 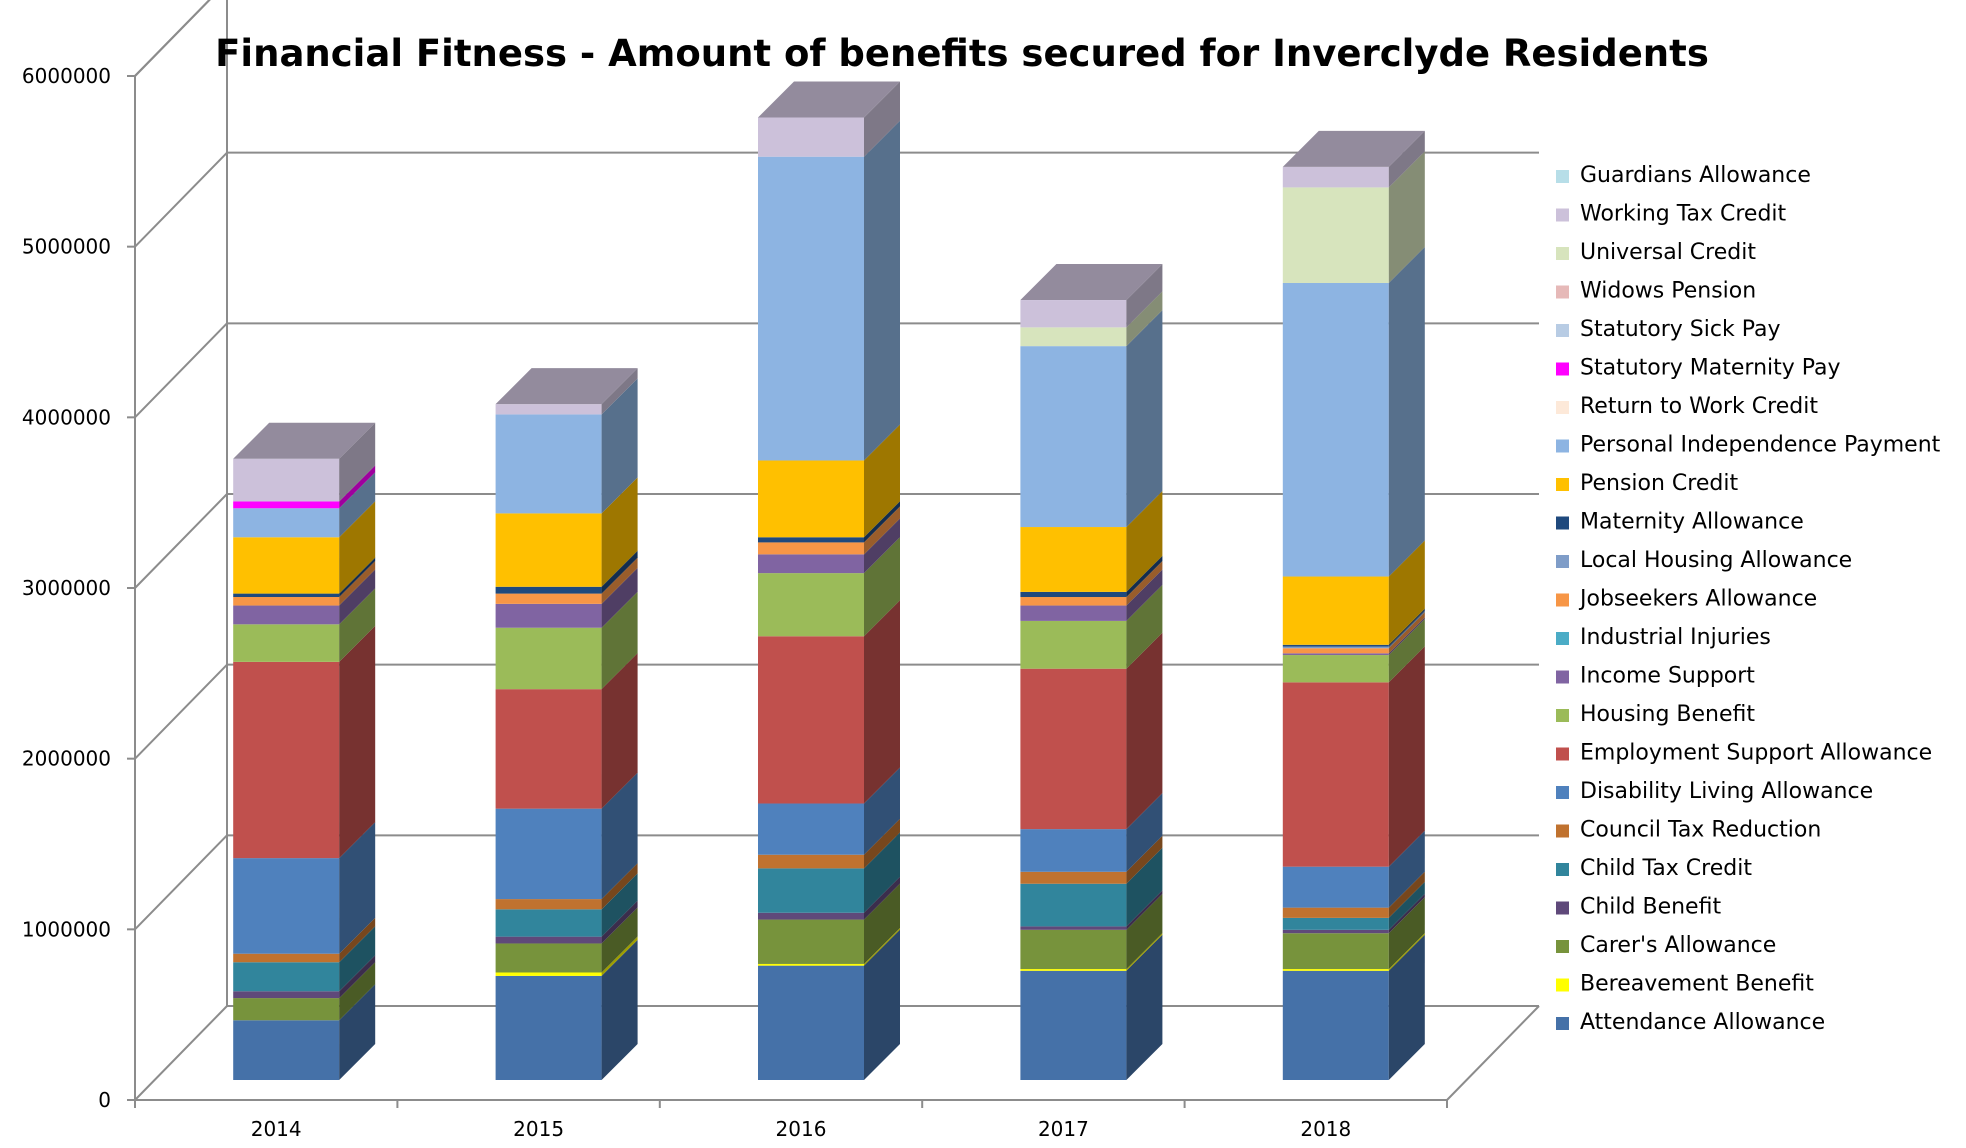 I want to click on bar-side-working-tax-credit-2015, so click(x=619, y=391).